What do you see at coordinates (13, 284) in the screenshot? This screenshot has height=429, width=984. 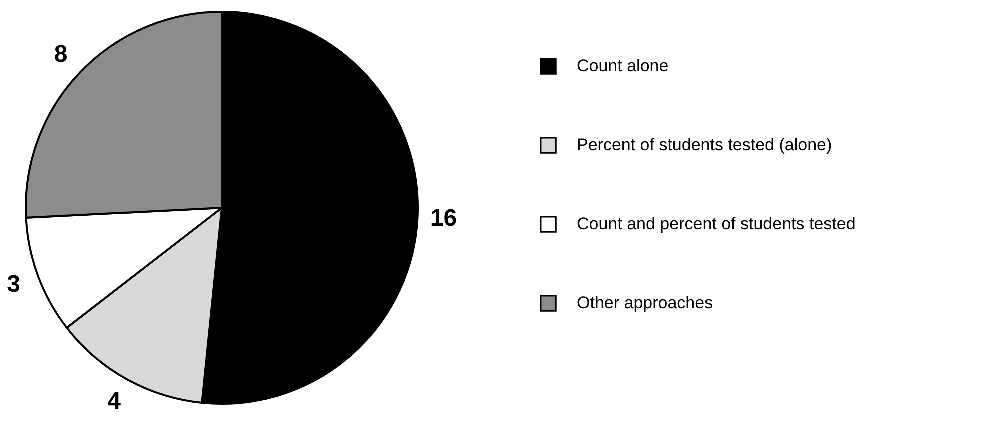 I see `data-label: 3` at bounding box center [13, 284].